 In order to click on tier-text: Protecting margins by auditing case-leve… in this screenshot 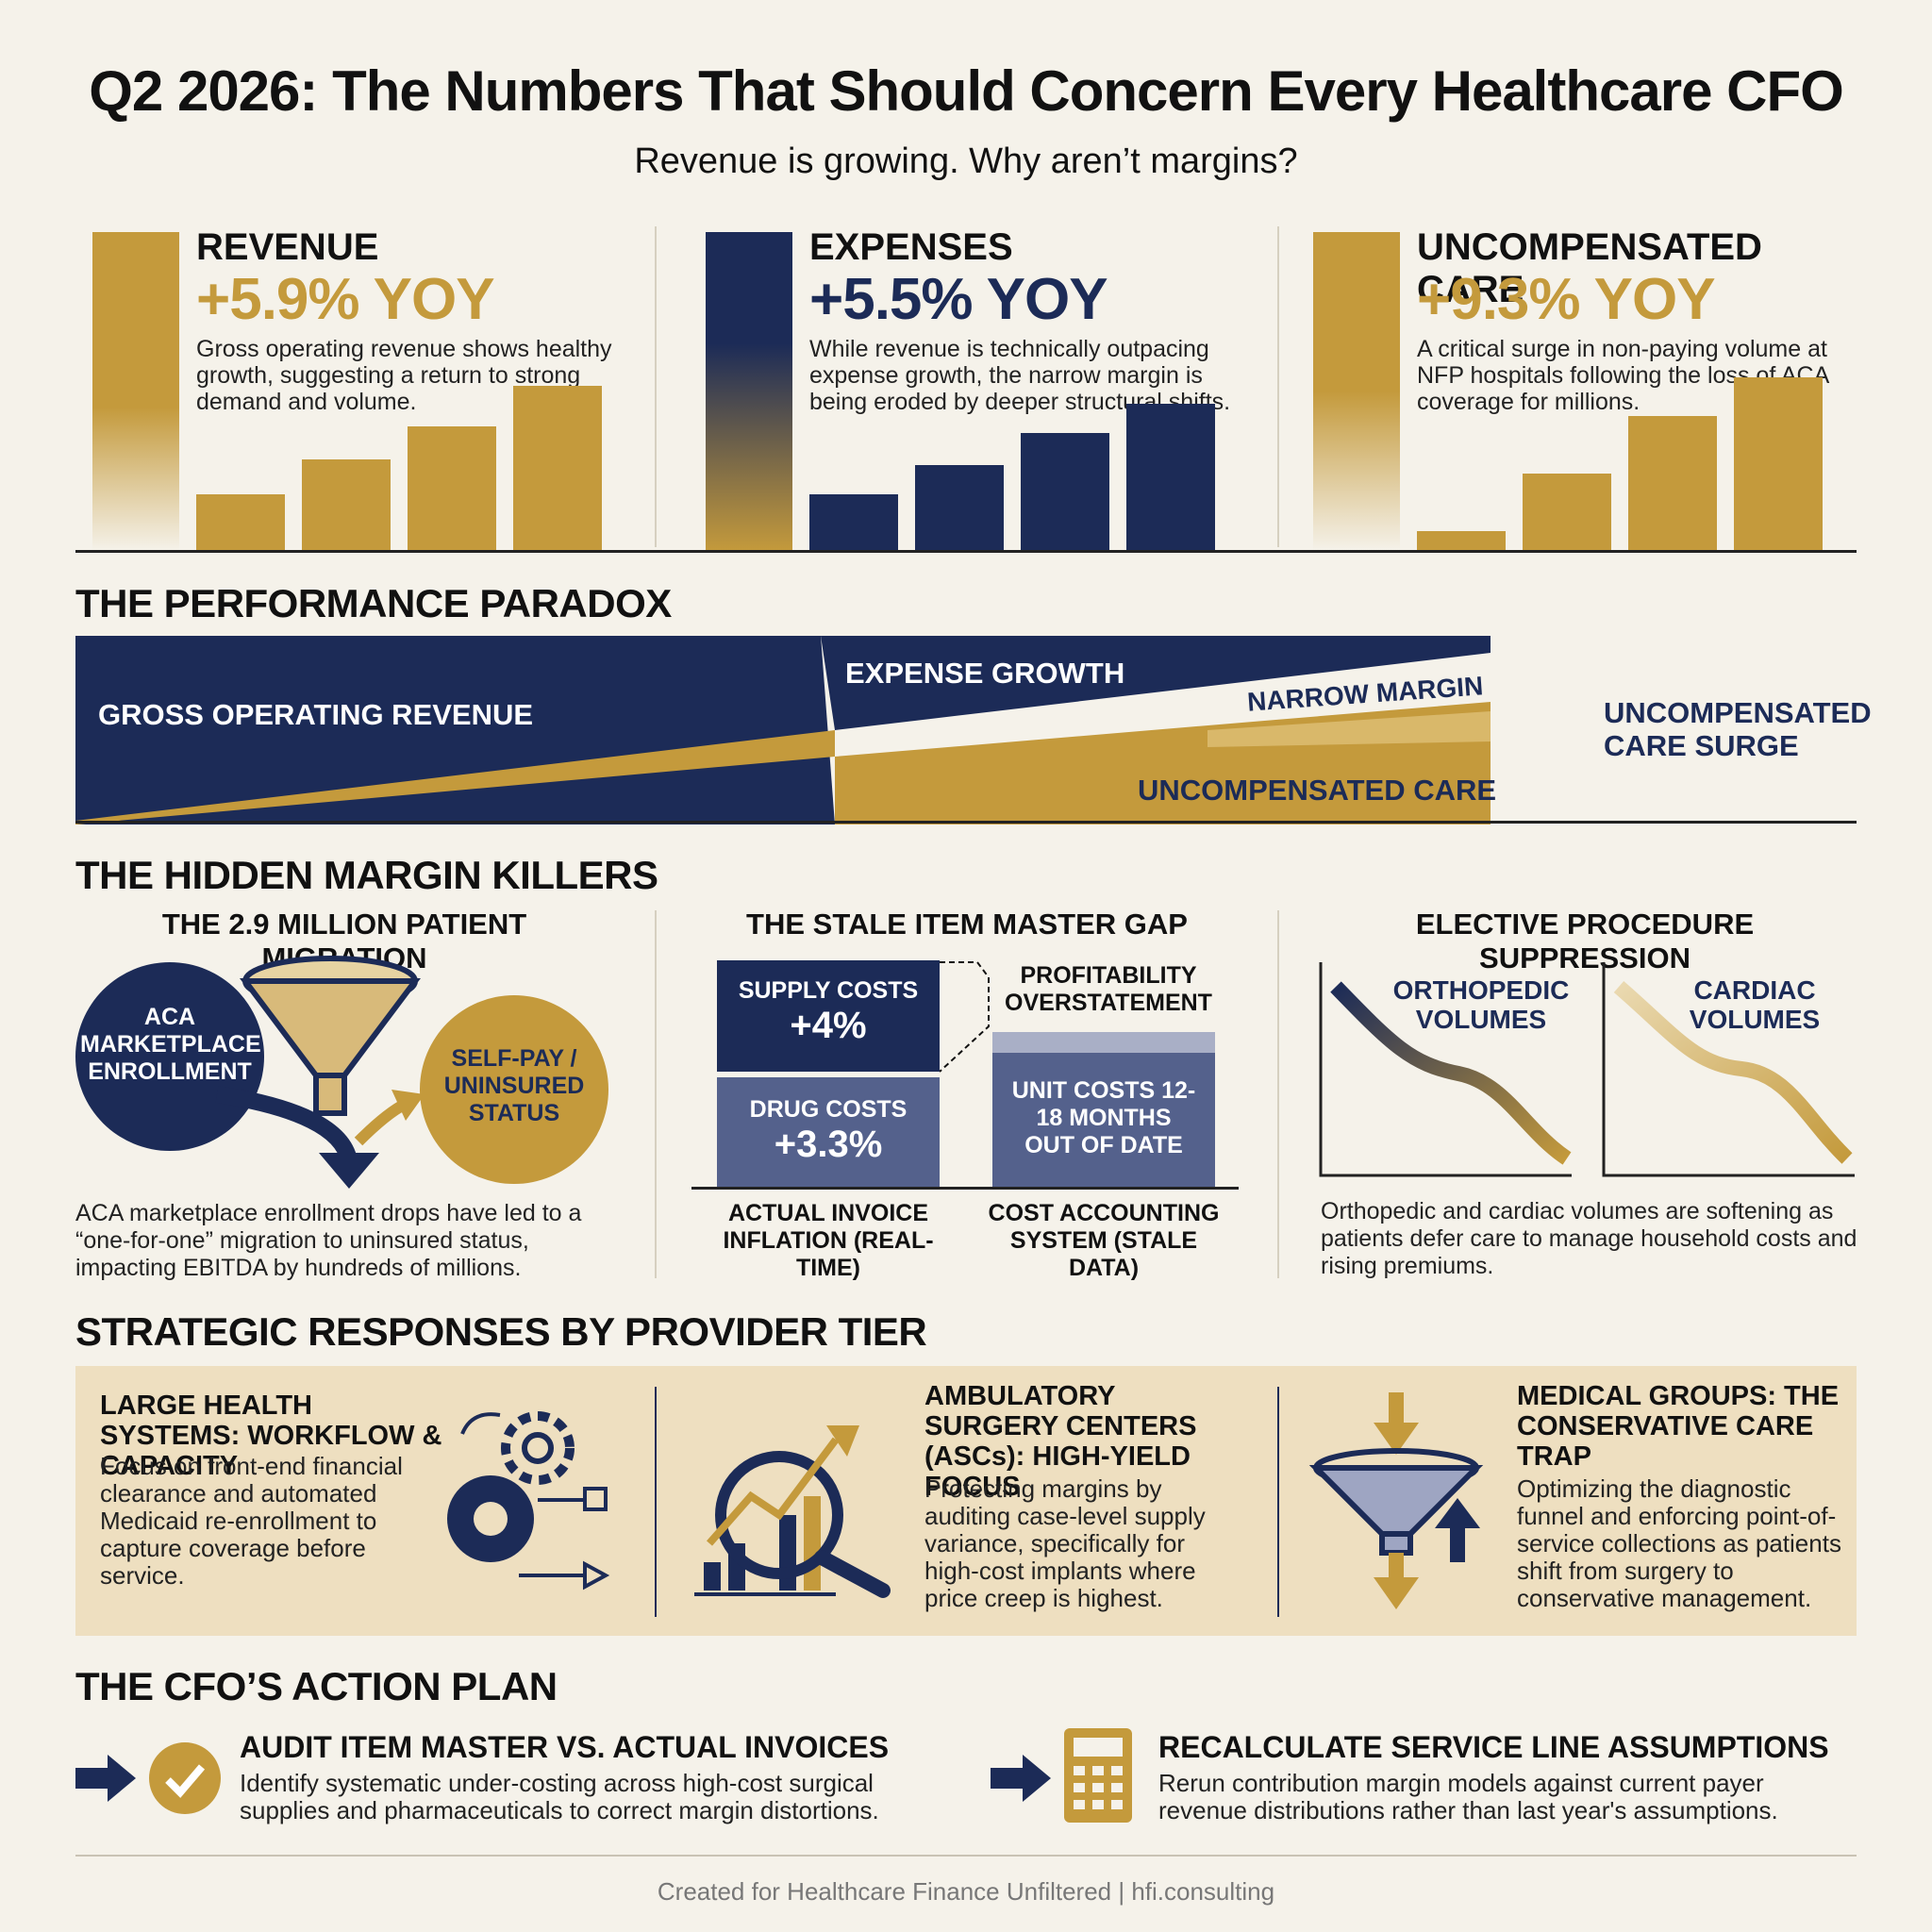, I will do `click(1065, 1543)`.